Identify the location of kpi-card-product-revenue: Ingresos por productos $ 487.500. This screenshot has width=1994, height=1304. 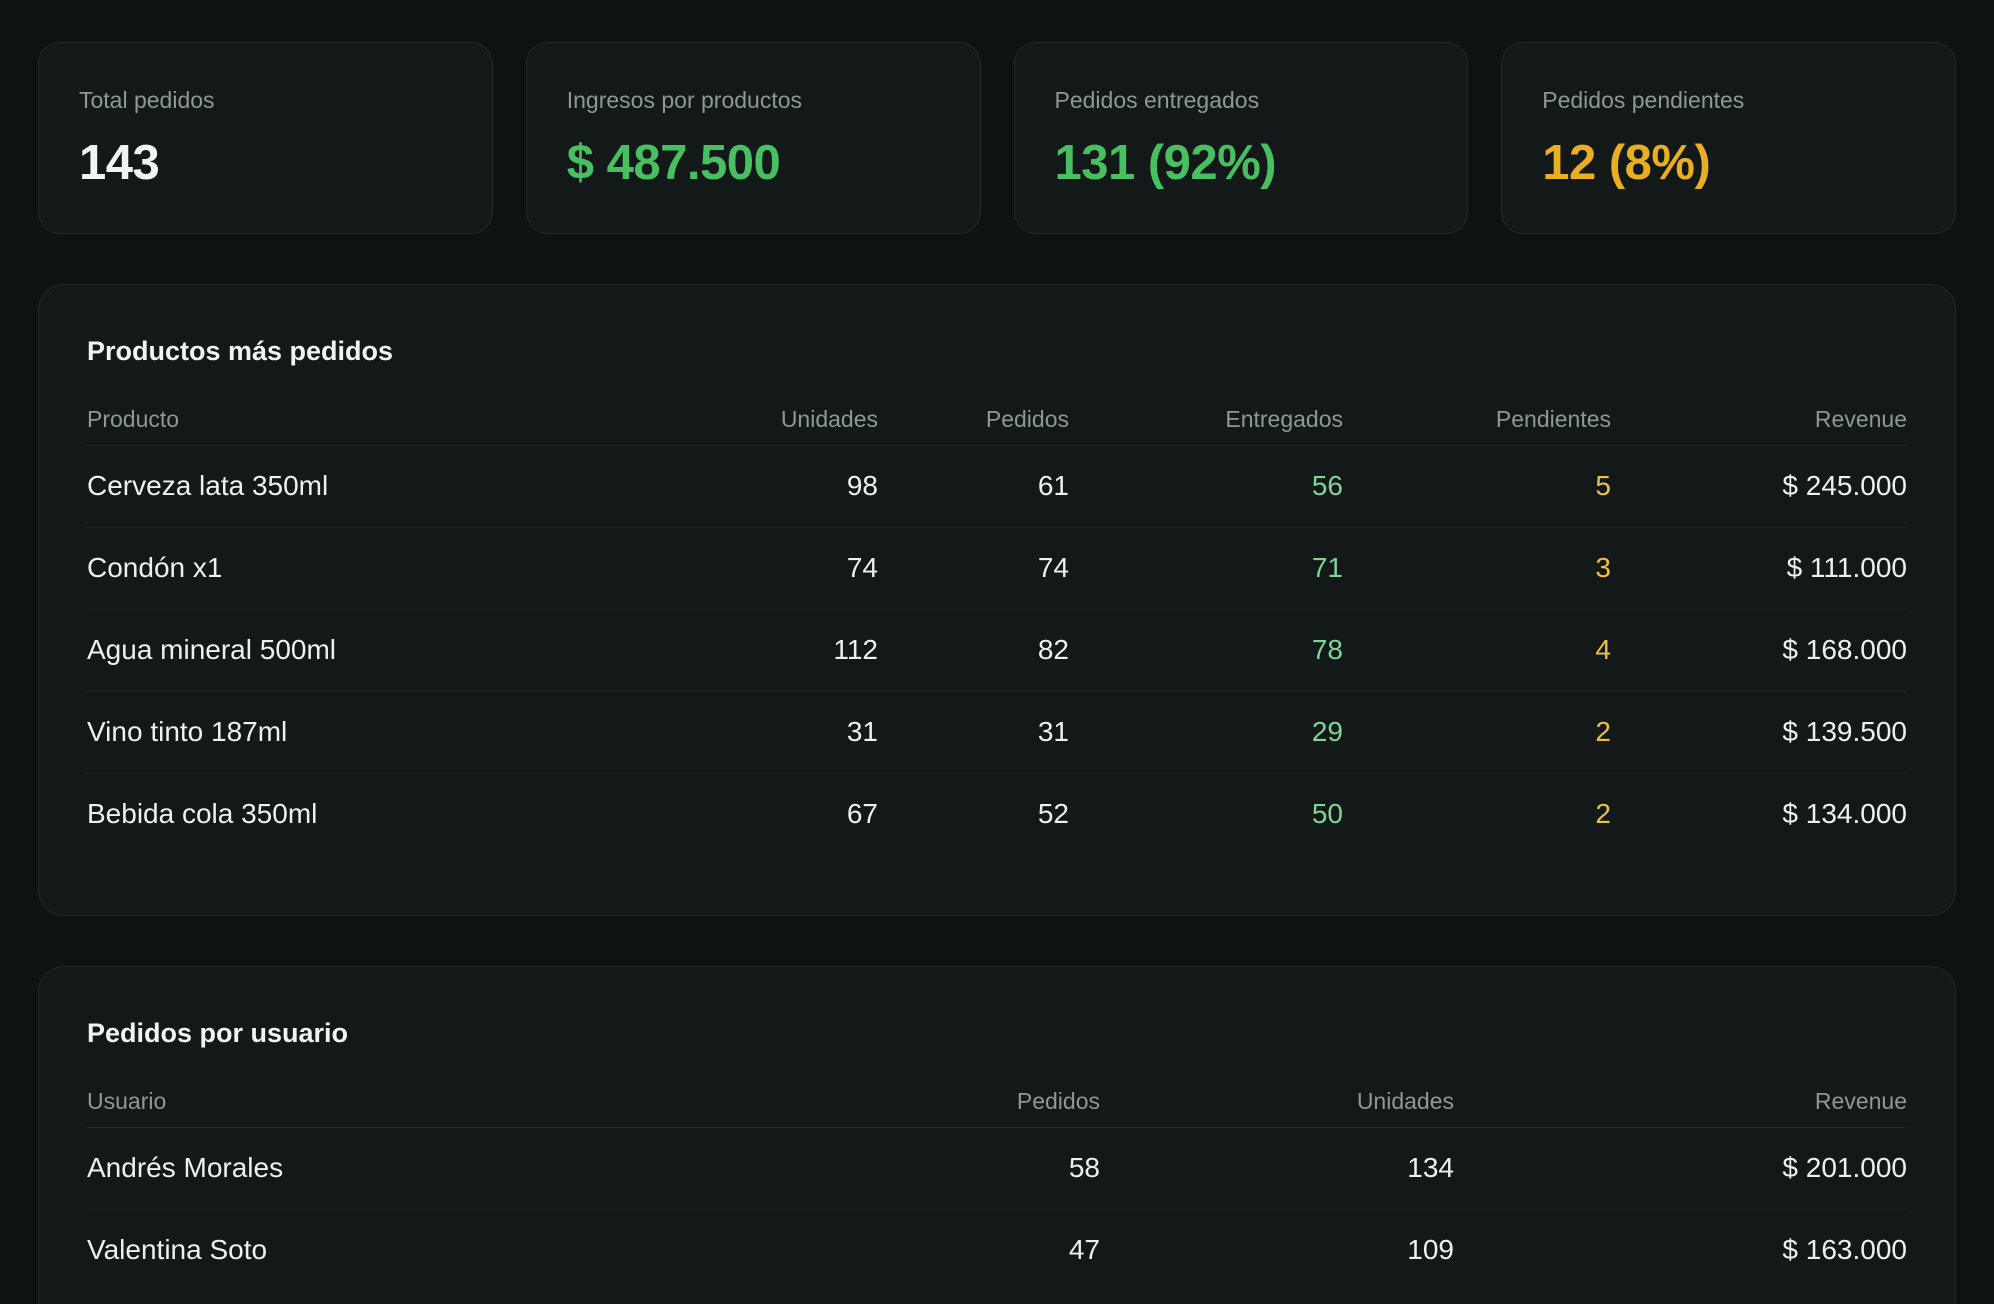
(753, 138).